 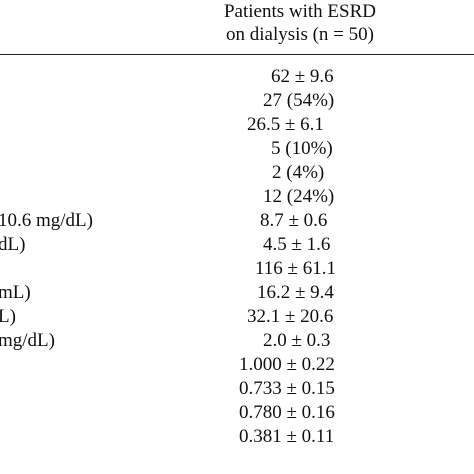 I want to click on row-value: 27 (54%), so click(x=299, y=100).